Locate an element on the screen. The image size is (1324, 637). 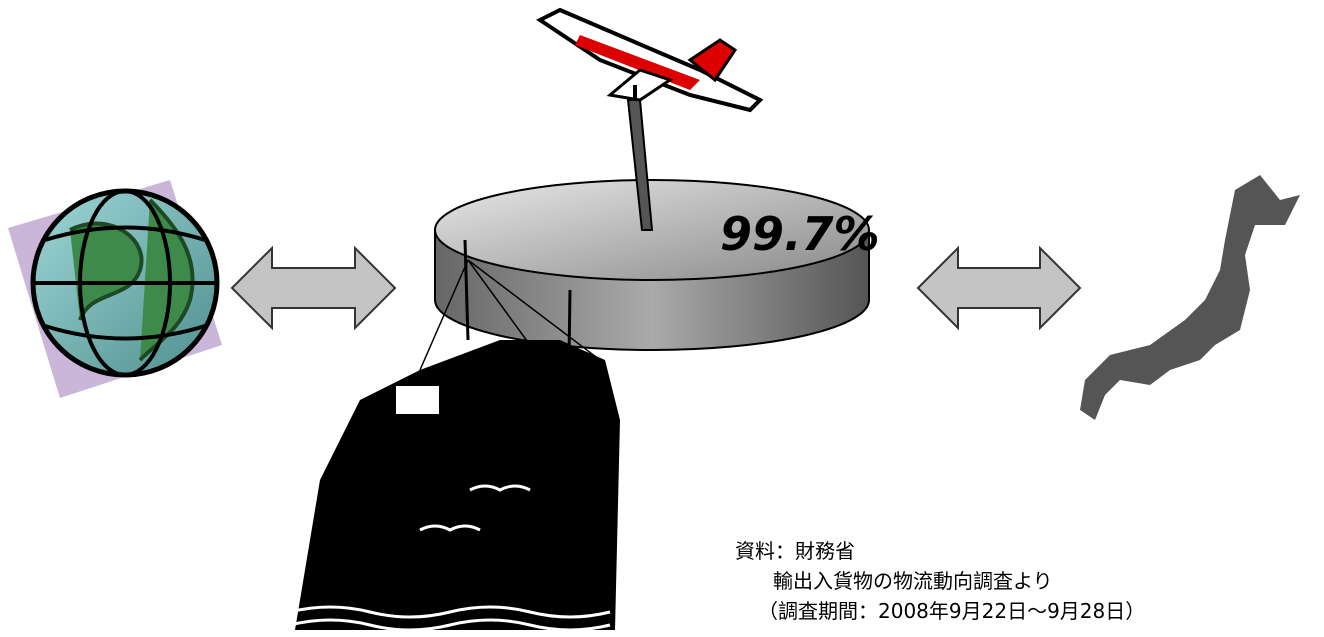
source-line: 資料：財務省 is located at coordinates (795, 551).